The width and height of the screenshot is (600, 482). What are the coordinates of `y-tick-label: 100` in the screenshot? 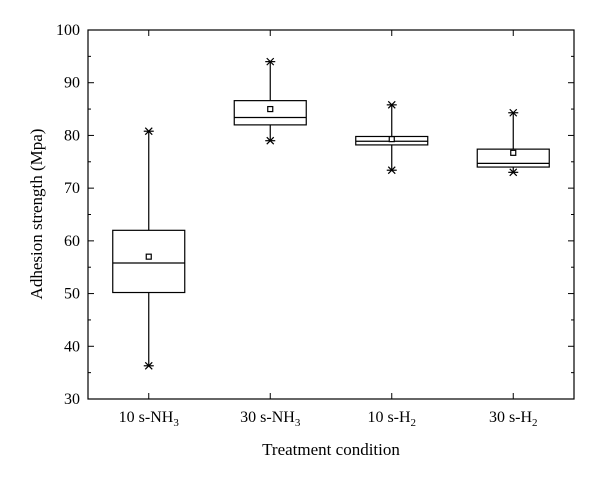 It's located at (68, 30).